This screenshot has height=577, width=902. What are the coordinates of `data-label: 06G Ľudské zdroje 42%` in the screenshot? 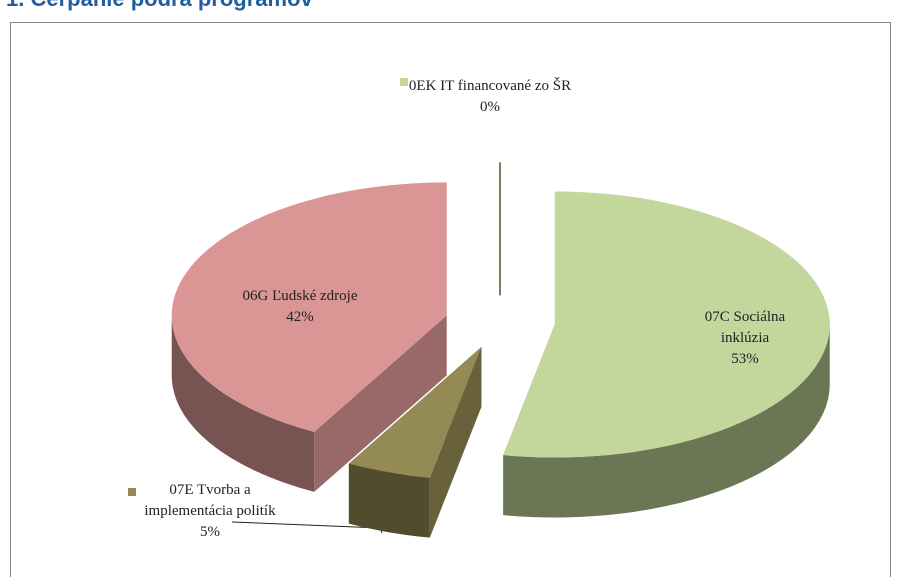 It's located at (300, 307).